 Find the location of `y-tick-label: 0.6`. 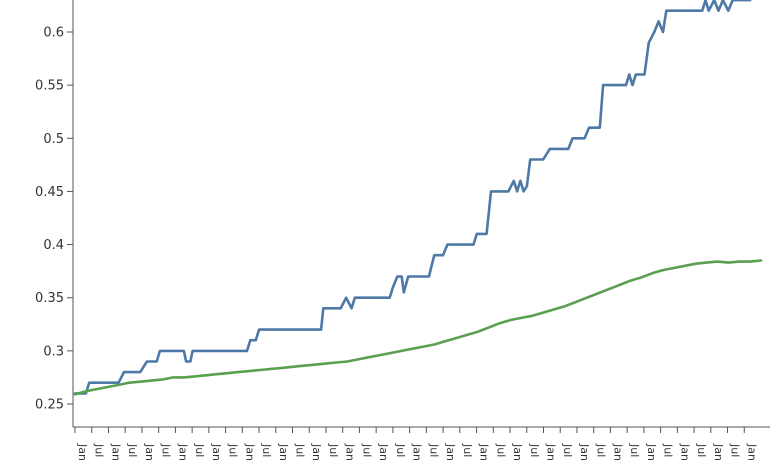

y-tick-label: 0.6 is located at coordinates (53, 33).